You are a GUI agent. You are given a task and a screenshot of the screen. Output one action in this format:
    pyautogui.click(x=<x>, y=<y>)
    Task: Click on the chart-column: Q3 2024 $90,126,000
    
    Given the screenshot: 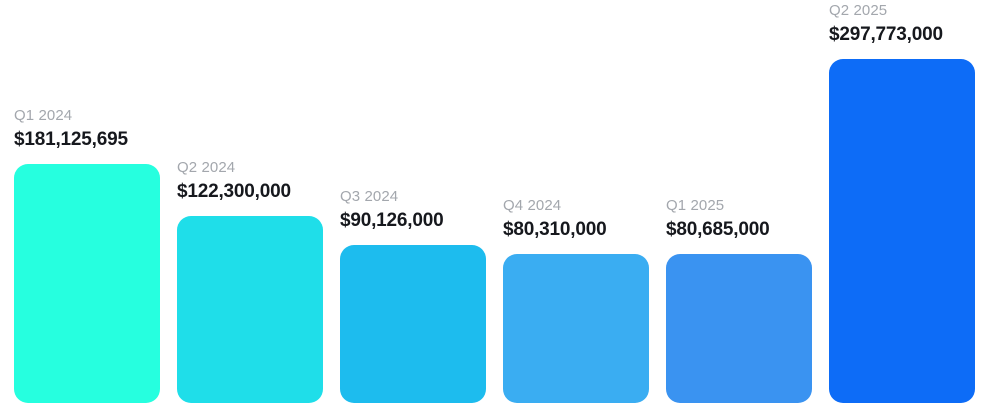 What is the action you would take?
    pyautogui.click(x=413, y=295)
    